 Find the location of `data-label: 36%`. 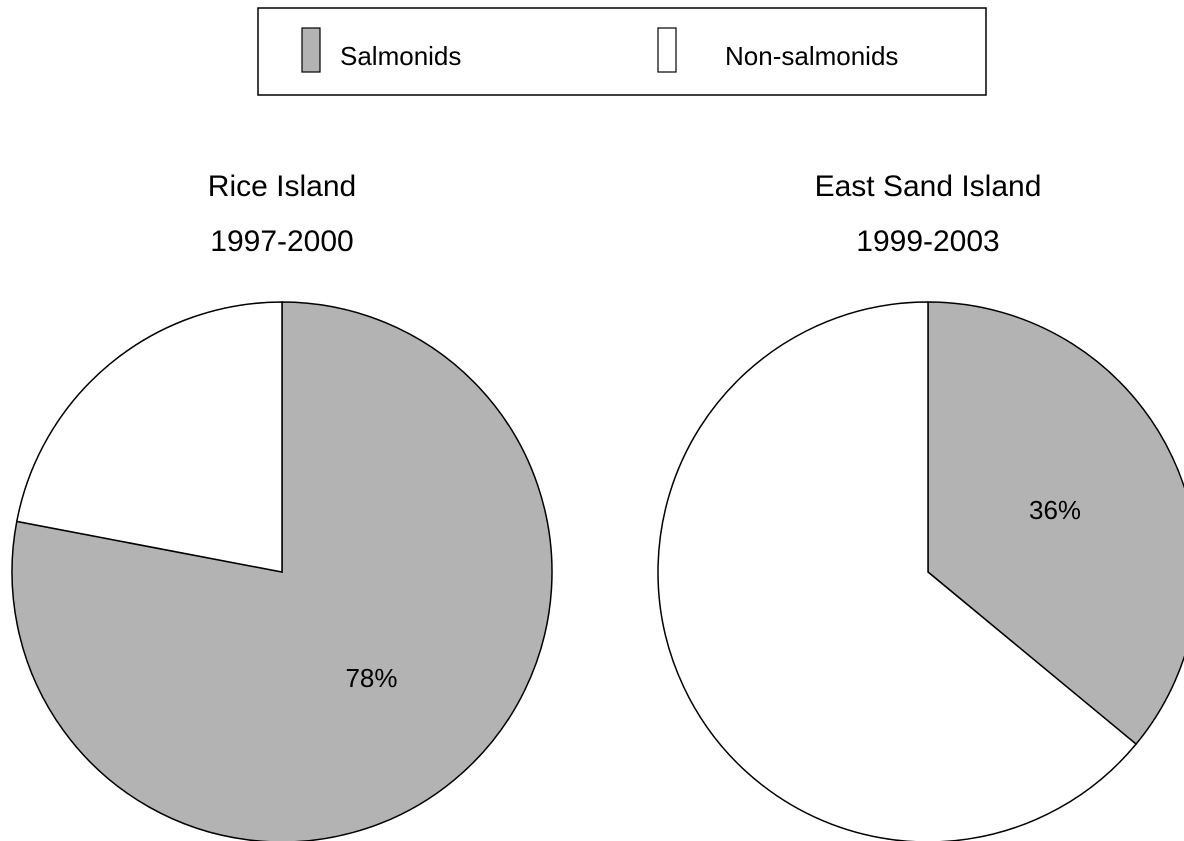

data-label: 36% is located at coordinates (1055, 510).